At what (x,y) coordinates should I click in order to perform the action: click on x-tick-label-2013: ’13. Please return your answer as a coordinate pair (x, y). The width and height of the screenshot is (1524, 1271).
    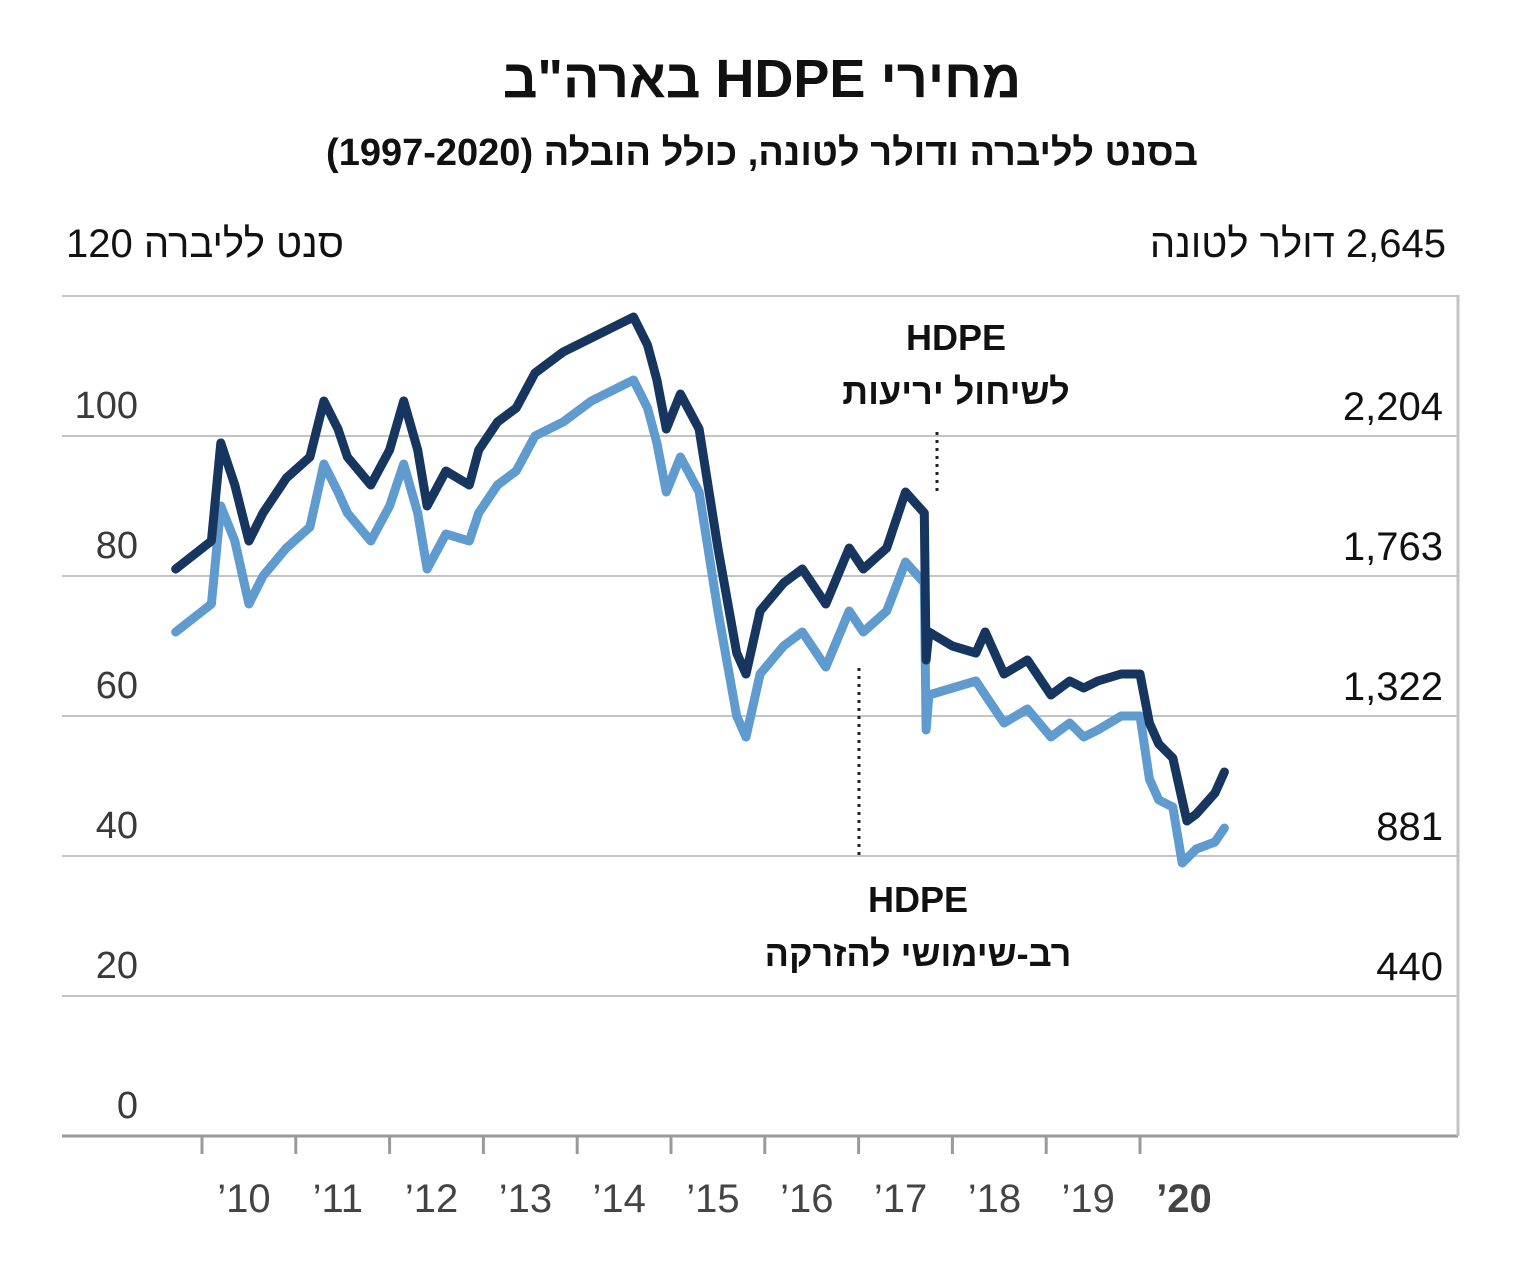
    Looking at the image, I should click on (525, 1199).